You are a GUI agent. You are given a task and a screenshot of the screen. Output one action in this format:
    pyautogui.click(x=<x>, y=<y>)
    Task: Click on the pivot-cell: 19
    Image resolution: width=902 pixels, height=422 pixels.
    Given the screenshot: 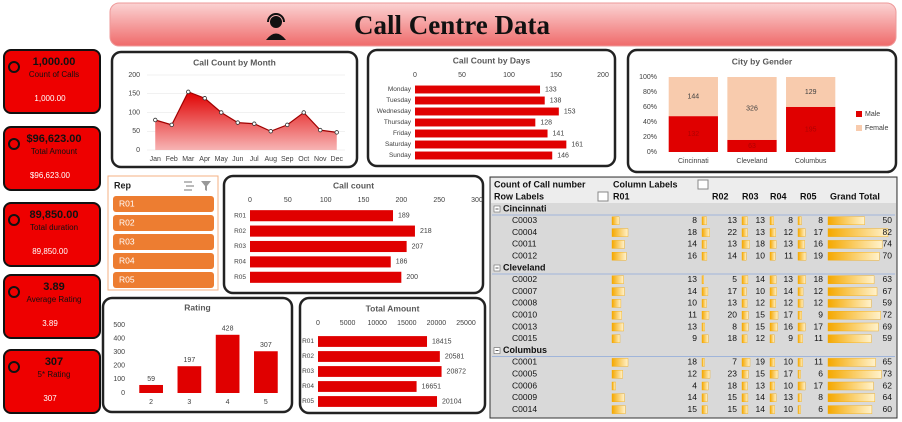 What is the action you would take?
    pyautogui.click(x=819, y=255)
    